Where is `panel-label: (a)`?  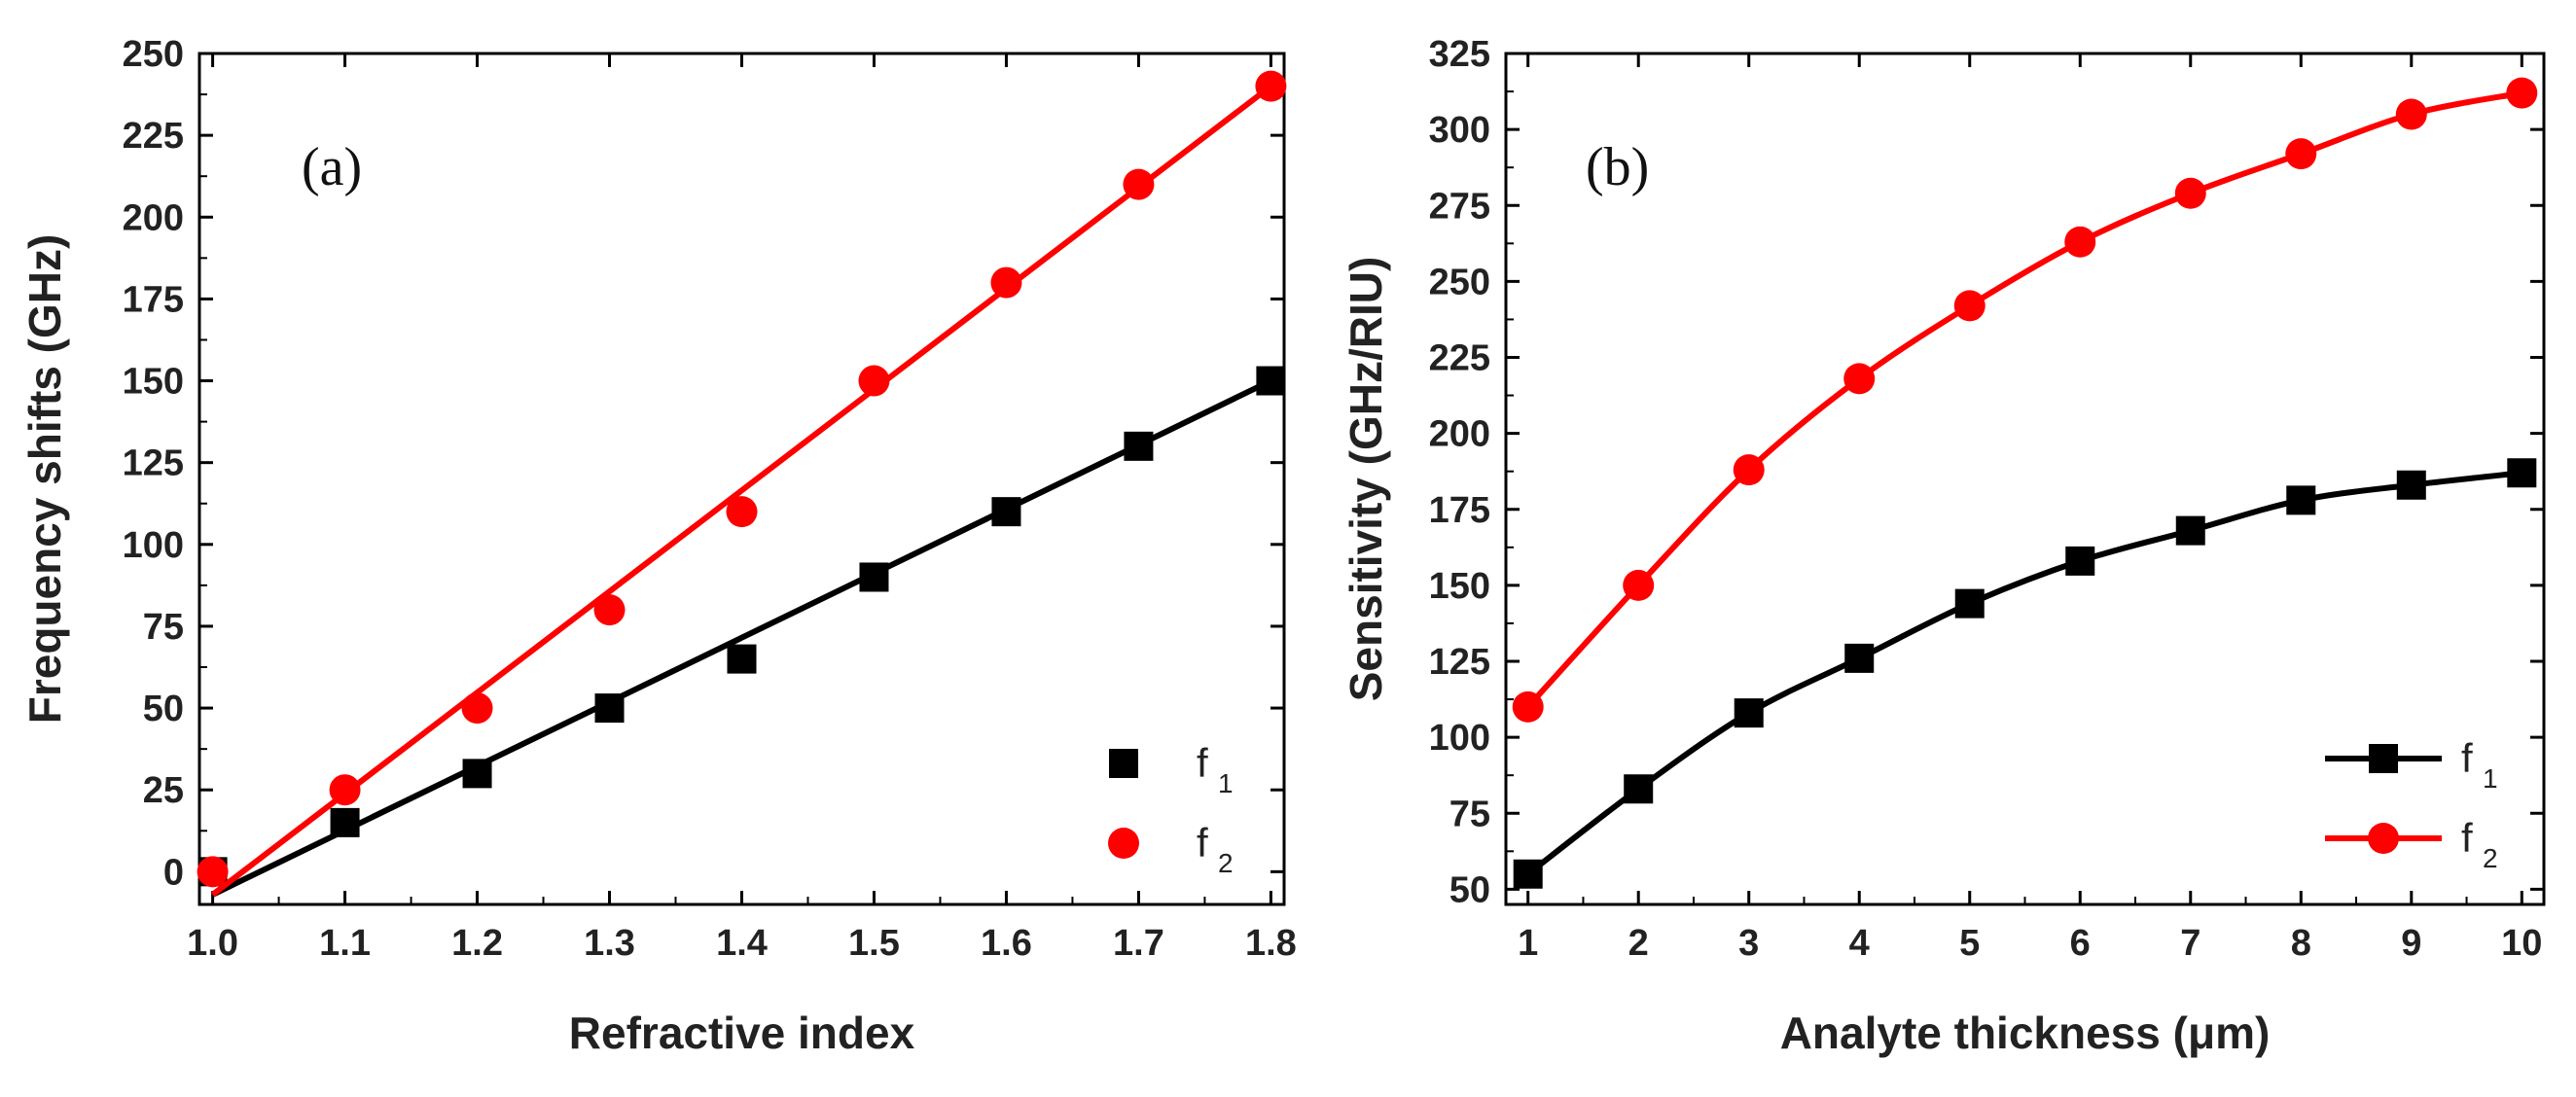
panel-label: (a) is located at coordinates (332, 167).